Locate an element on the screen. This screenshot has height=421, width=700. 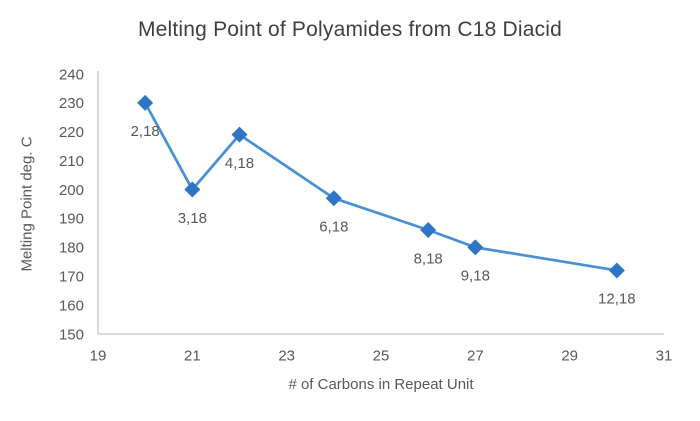
data-point-label: 9,18 is located at coordinates (475, 276).